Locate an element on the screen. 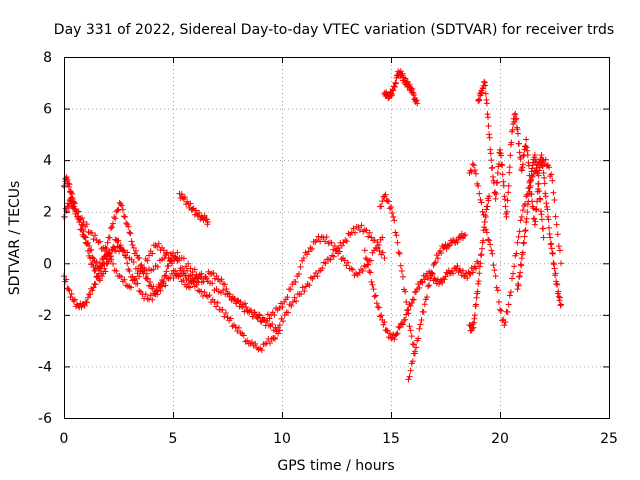  series-h is located at coordinates (397, 274).